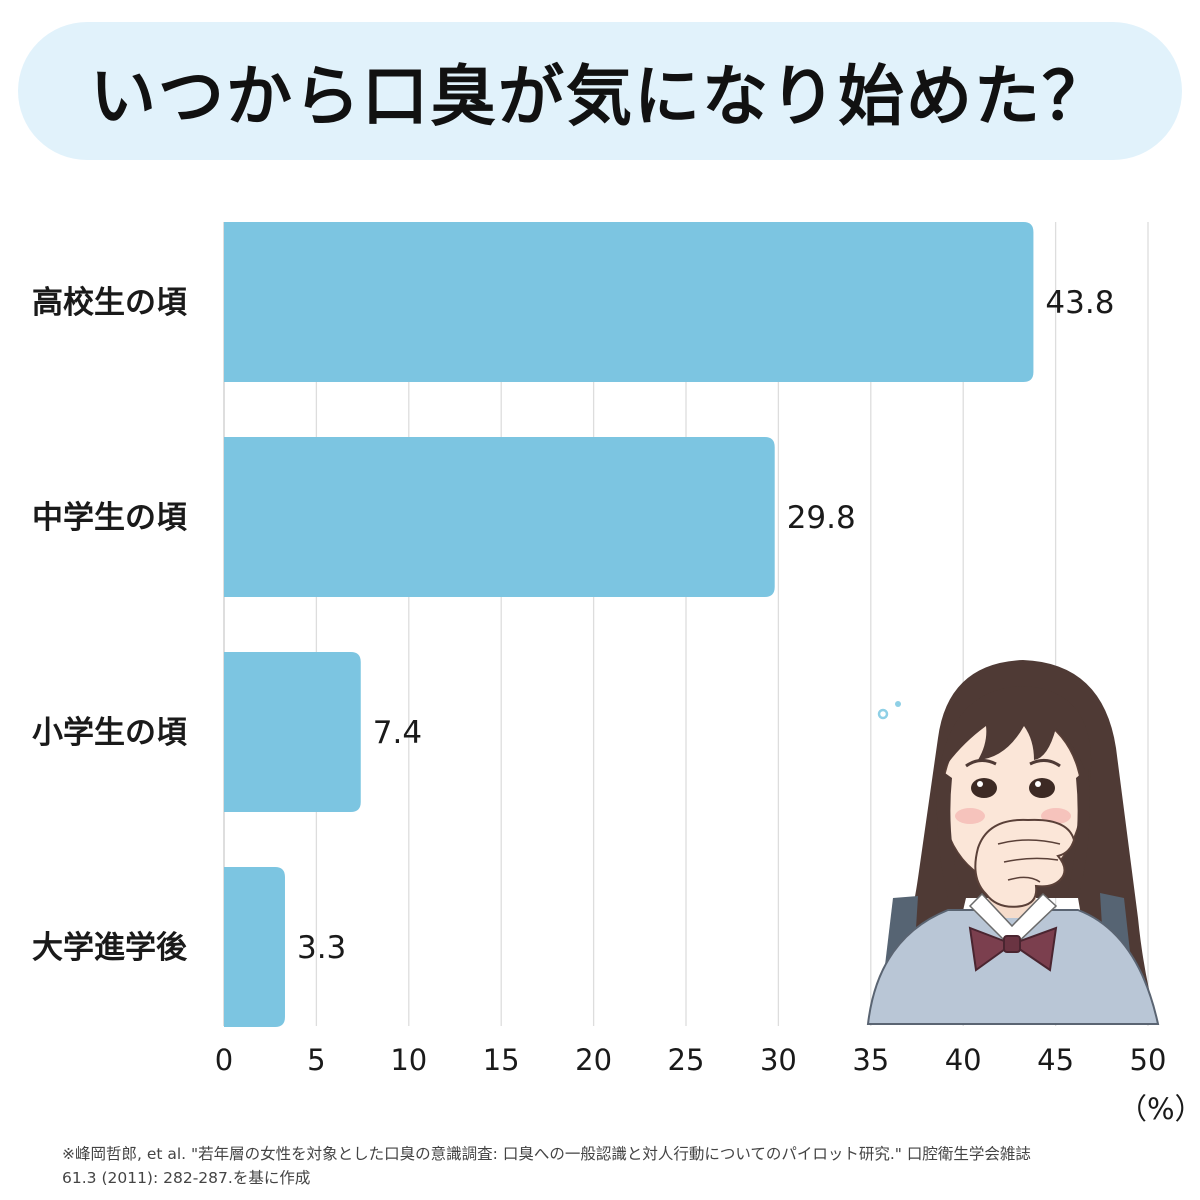 This screenshot has width=1200, height=1200. What do you see at coordinates (821, 518) in the screenshot?
I see `value-label: 29.8` at bounding box center [821, 518].